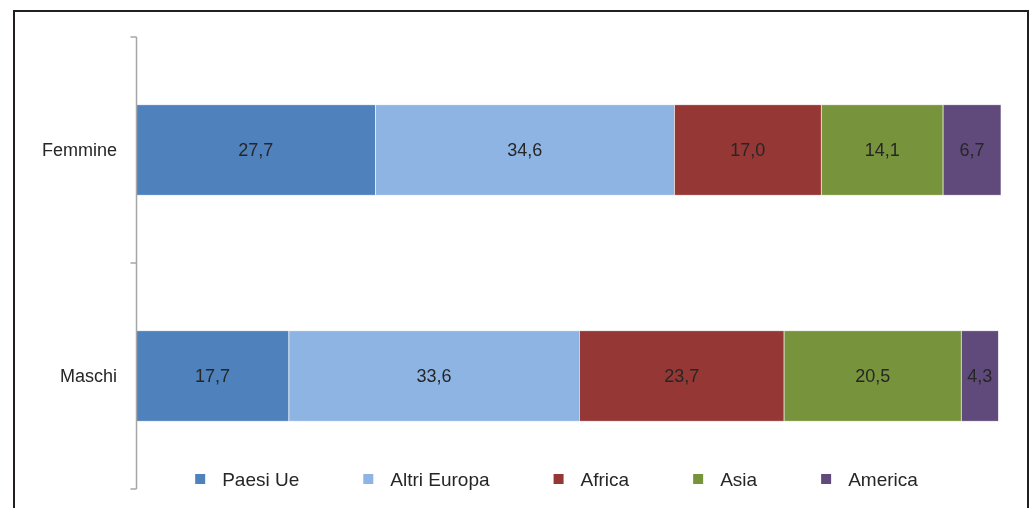  What do you see at coordinates (605, 479) in the screenshot?
I see `legend-label: Africa` at bounding box center [605, 479].